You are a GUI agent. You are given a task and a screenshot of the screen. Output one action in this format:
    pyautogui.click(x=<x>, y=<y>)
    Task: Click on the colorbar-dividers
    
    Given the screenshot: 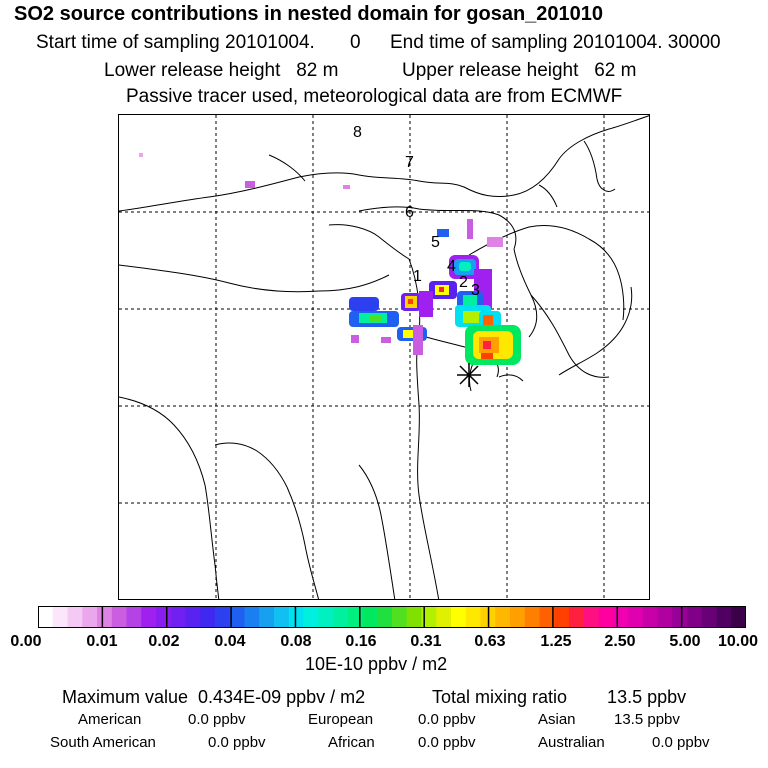 What is the action you would take?
    pyautogui.click(x=392, y=617)
    